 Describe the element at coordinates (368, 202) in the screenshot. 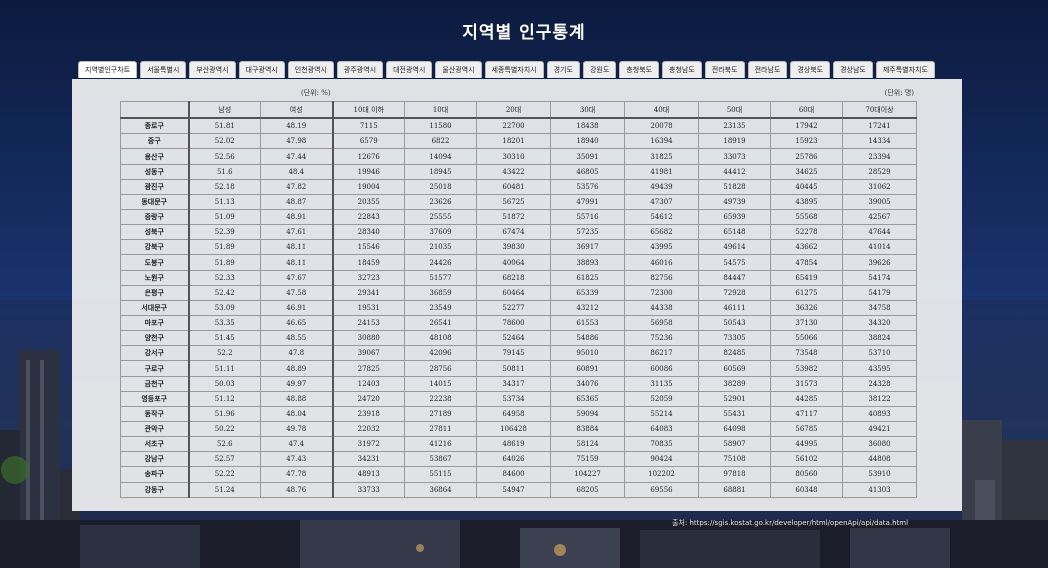

I see `table-cell: 20355` at that location.